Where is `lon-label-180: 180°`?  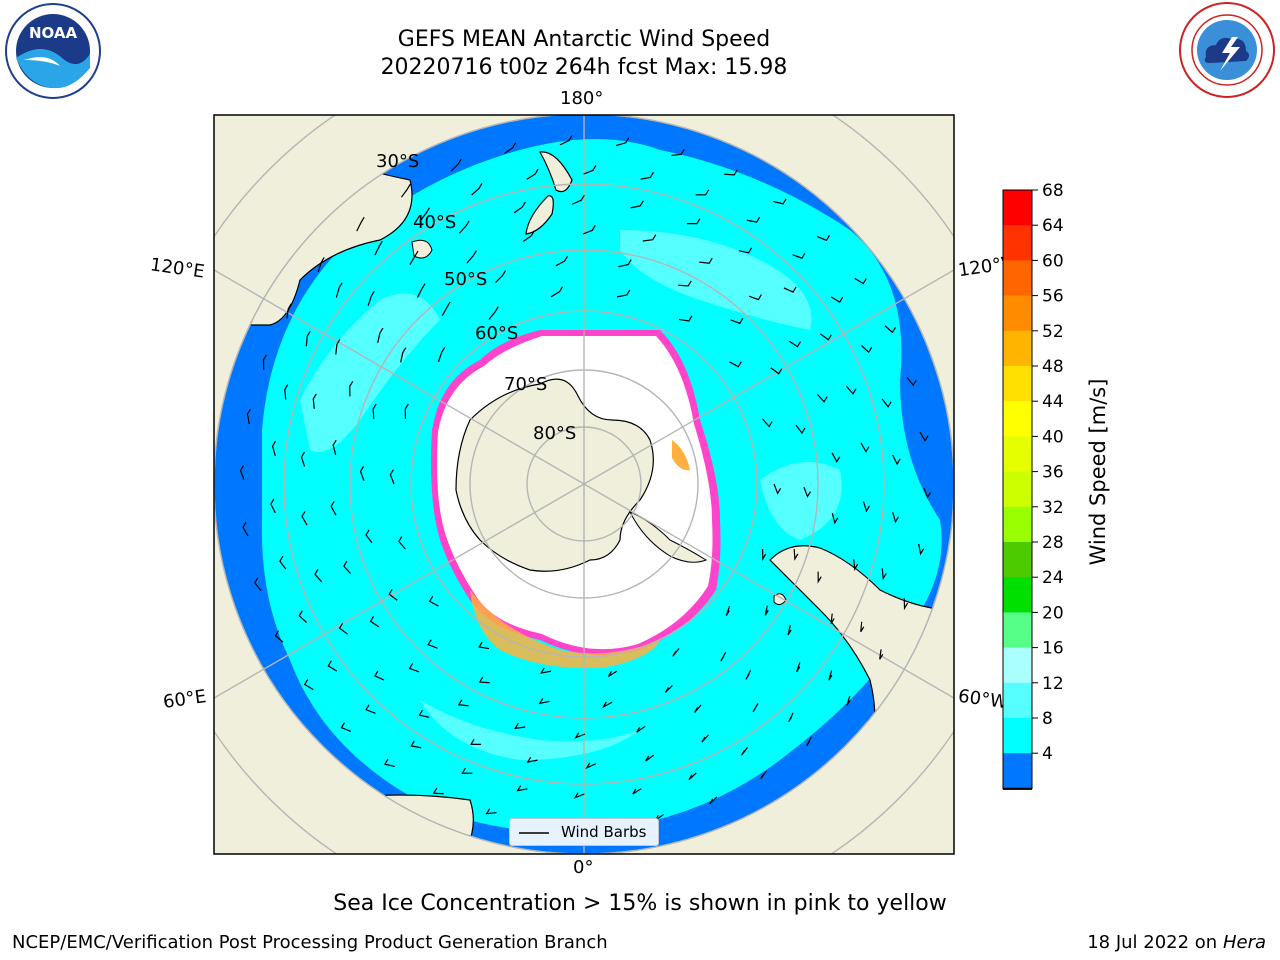 lon-label-180: 180° is located at coordinates (582, 98).